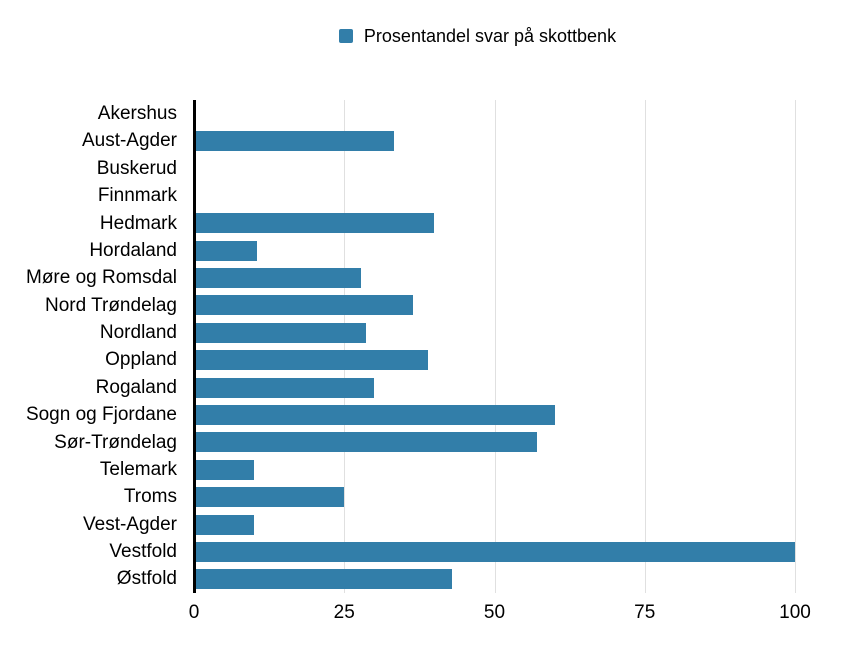 The height and width of the screenshot is (661, 859). I want to click on category-label: Østfold, so click(146, 579).